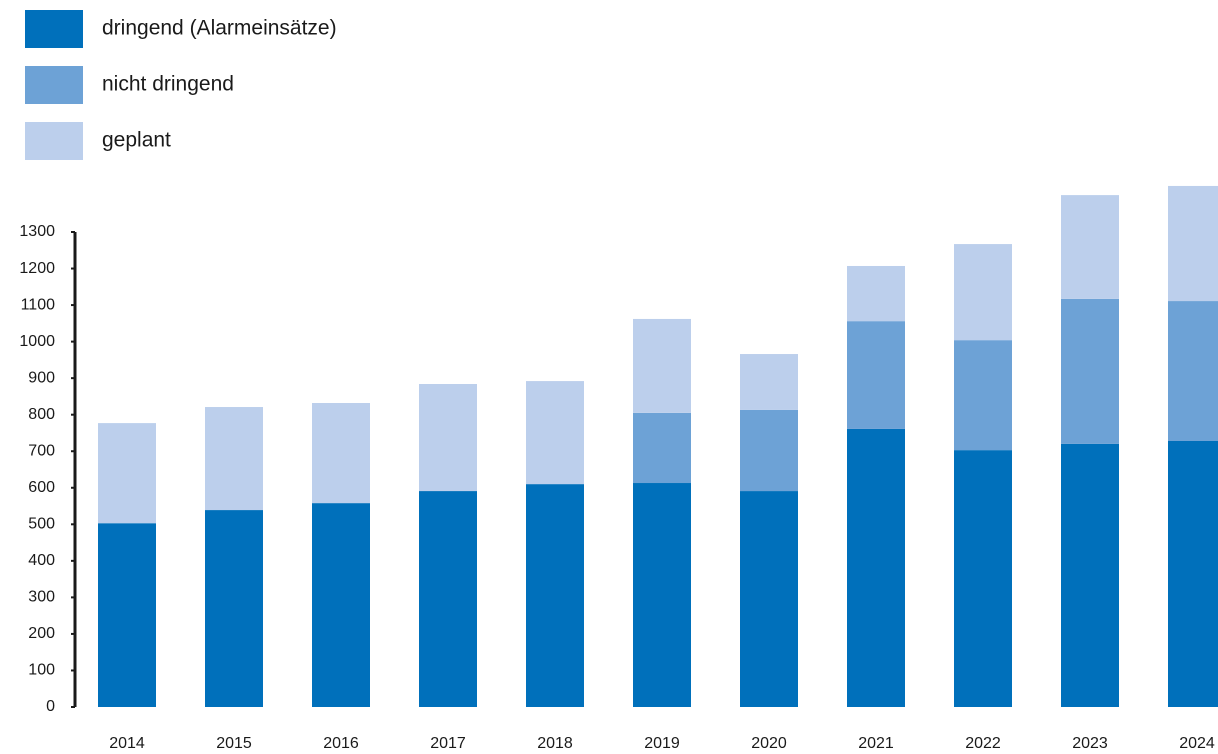  What do you see at coordinates (662, 743) in the screenshot?
I see `x-tick-label: 2019` at bounding box center [662, 743].